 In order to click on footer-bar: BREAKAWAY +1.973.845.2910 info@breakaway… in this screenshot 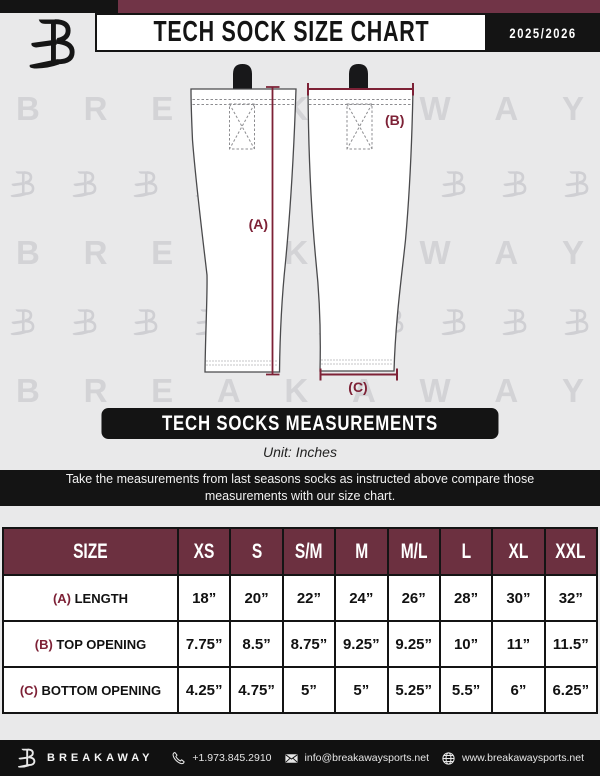, I will do `click(300, 758)`.